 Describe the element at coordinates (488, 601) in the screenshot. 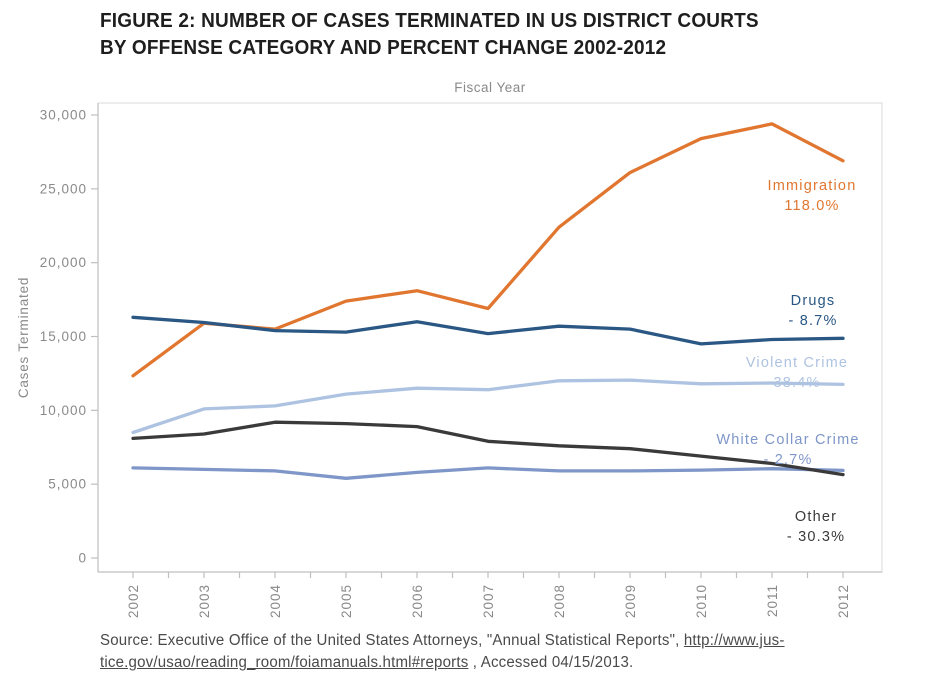

I see `x-tick-label: 2007` at that location.